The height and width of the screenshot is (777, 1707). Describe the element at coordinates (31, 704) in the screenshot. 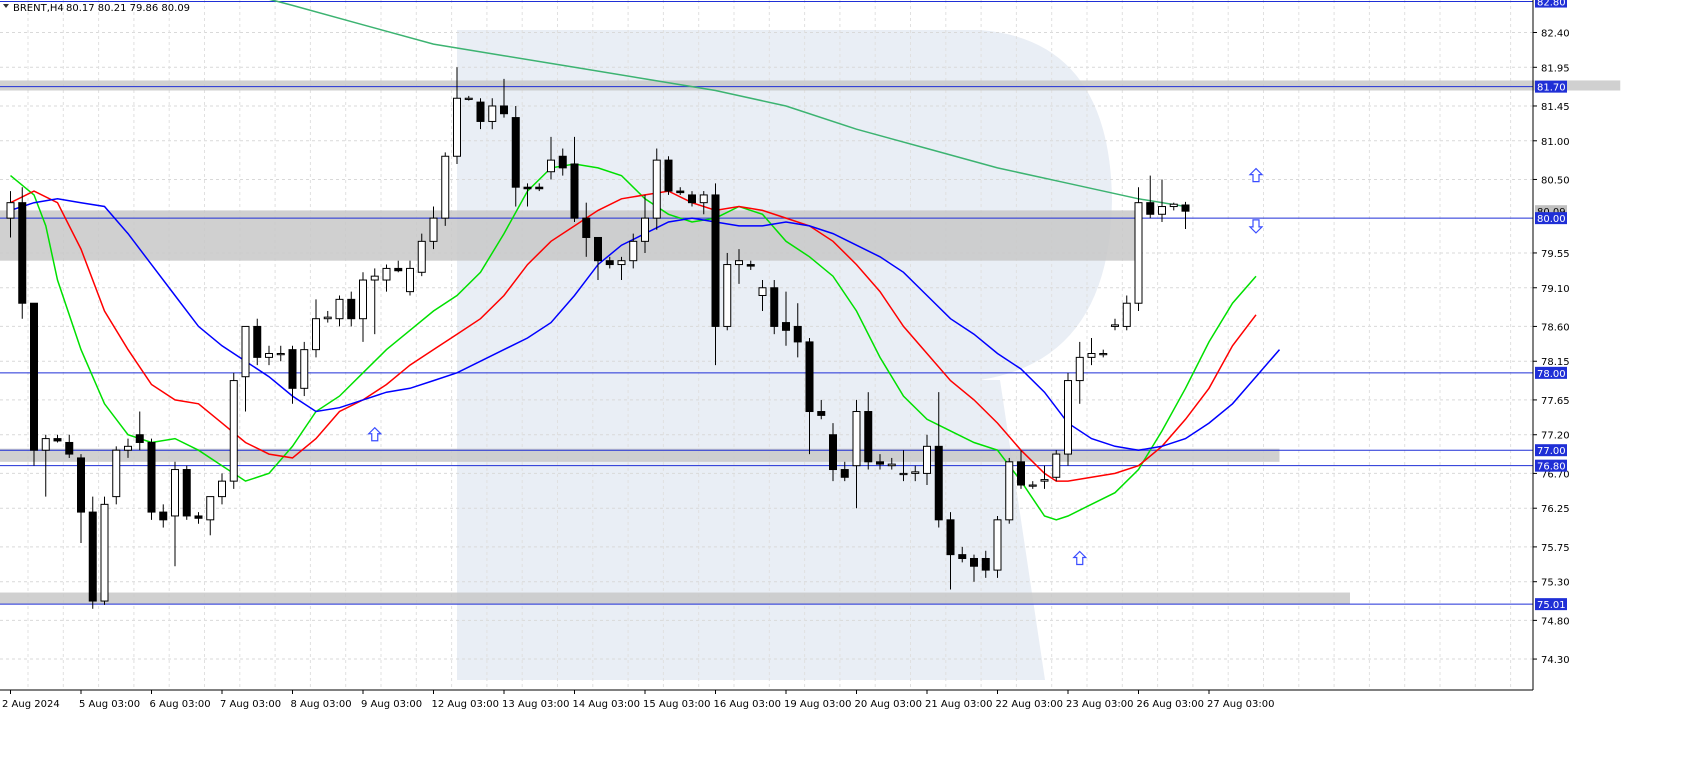

I see `x-tick-label: 2 Aug 2024` at that location.